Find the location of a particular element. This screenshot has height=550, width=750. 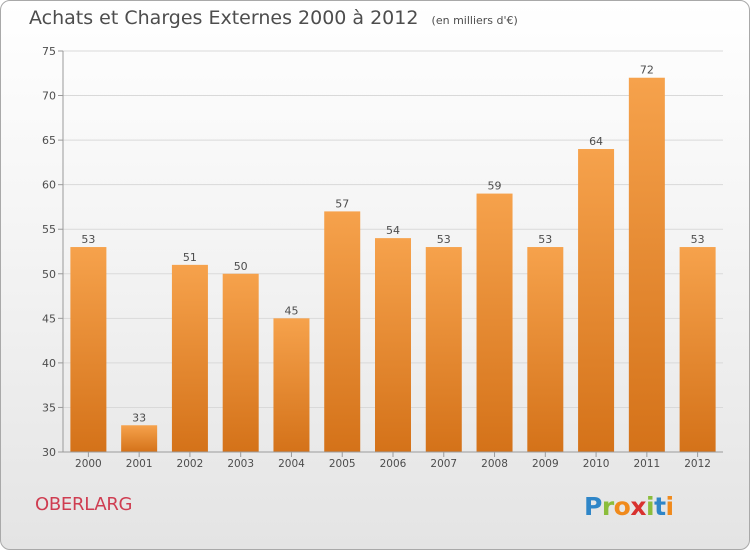

x-tick-label: 2002 is located at coordinates (190, 464).